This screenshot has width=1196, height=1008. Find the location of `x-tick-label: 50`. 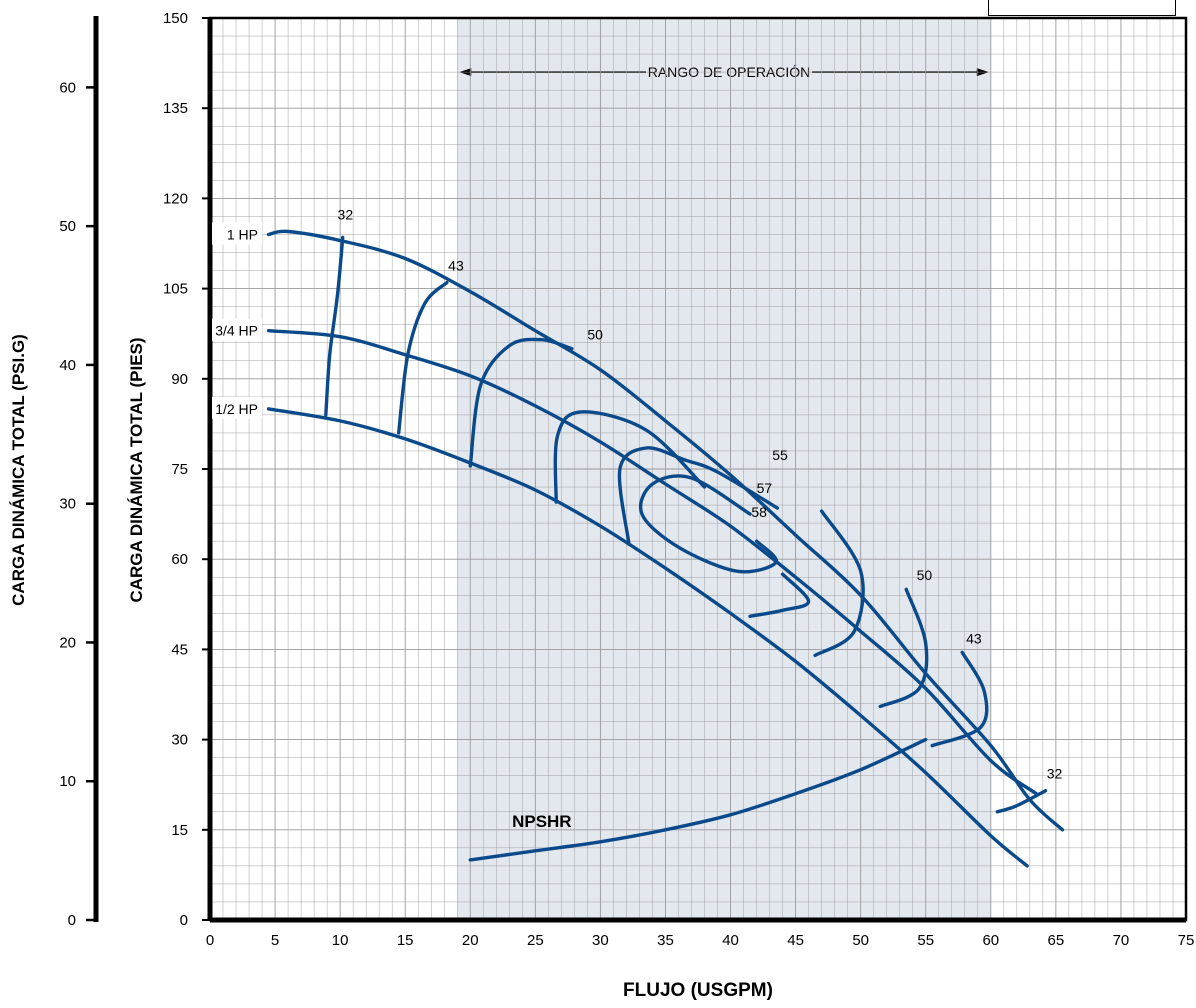

x-tick-label: 50 is located at coordinates (860, 940).